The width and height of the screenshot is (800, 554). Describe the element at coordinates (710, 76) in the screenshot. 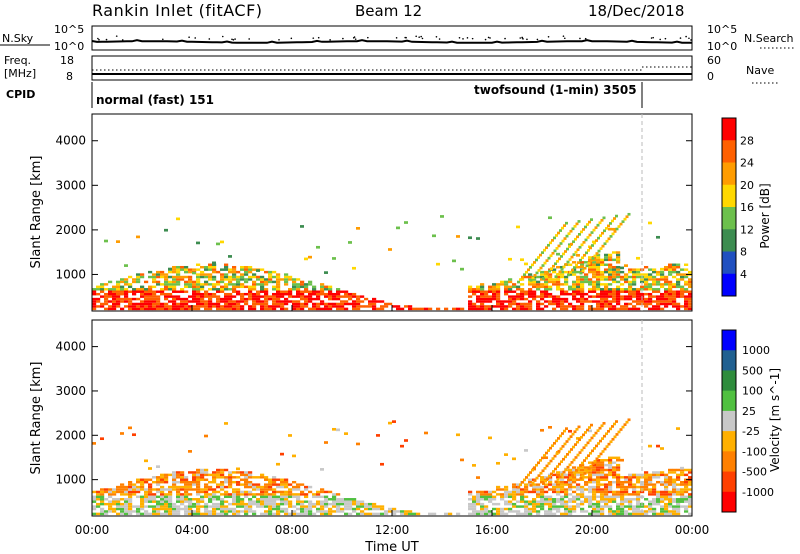

I see `nave-tick-bottom: 0` at that location.